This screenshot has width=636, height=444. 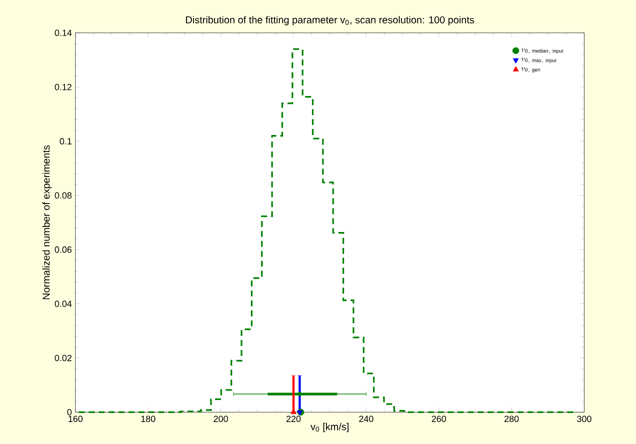 What do you see at coordinates (542, 51) in the screenshot?
I see `legend-label: $v_{\mathrm{0,\ median,\ input}}$` at bounding box center [542, 51].